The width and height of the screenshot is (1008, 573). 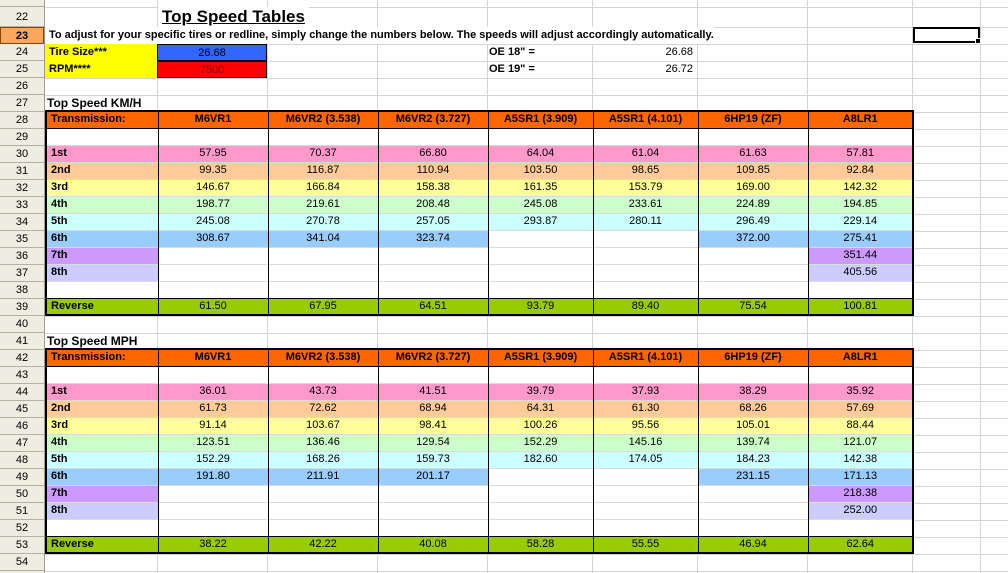 I want to click on speed-value-cell: 88.44, so click(x=860, y=425).